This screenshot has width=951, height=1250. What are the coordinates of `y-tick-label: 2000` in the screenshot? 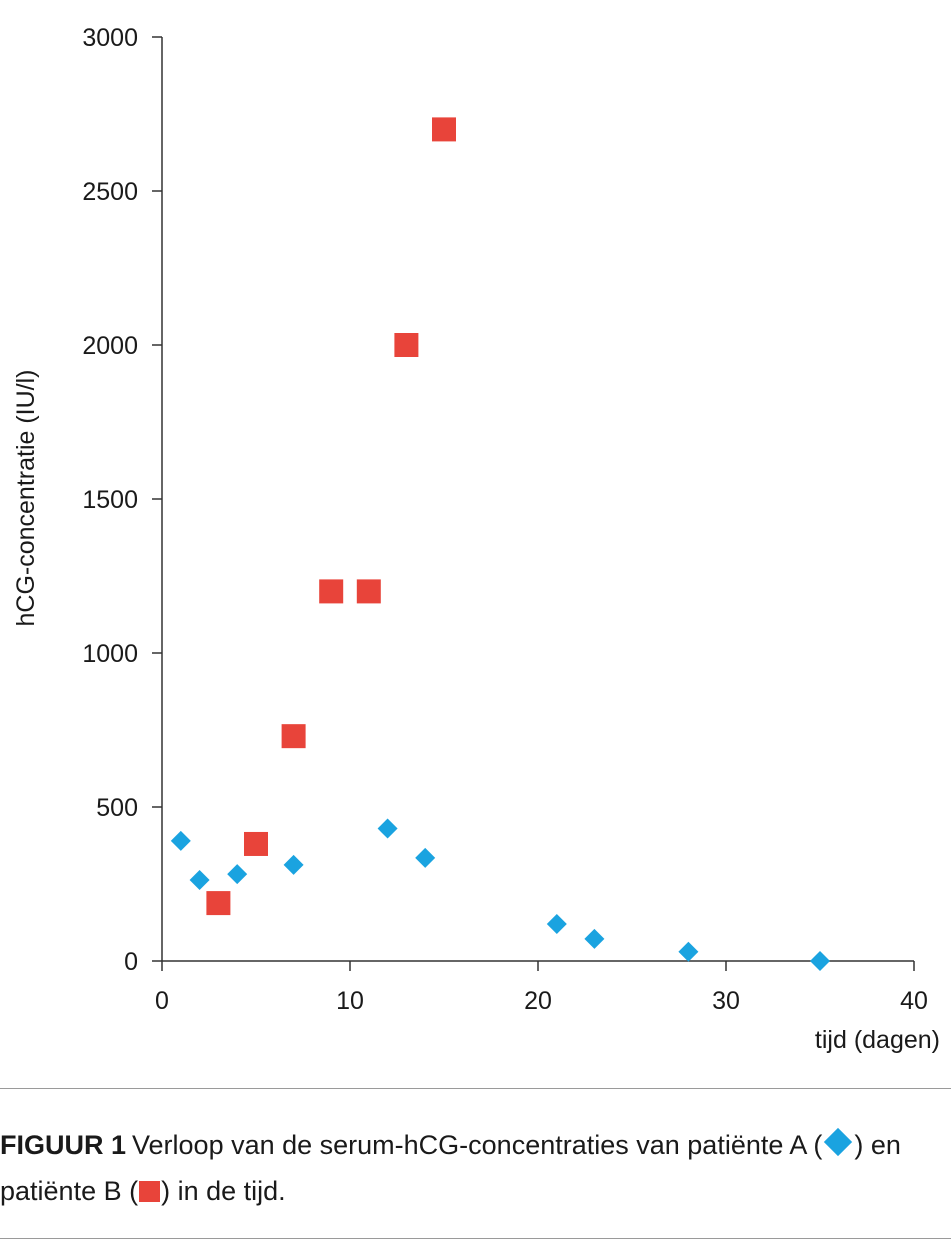 It's located at (110, 346).